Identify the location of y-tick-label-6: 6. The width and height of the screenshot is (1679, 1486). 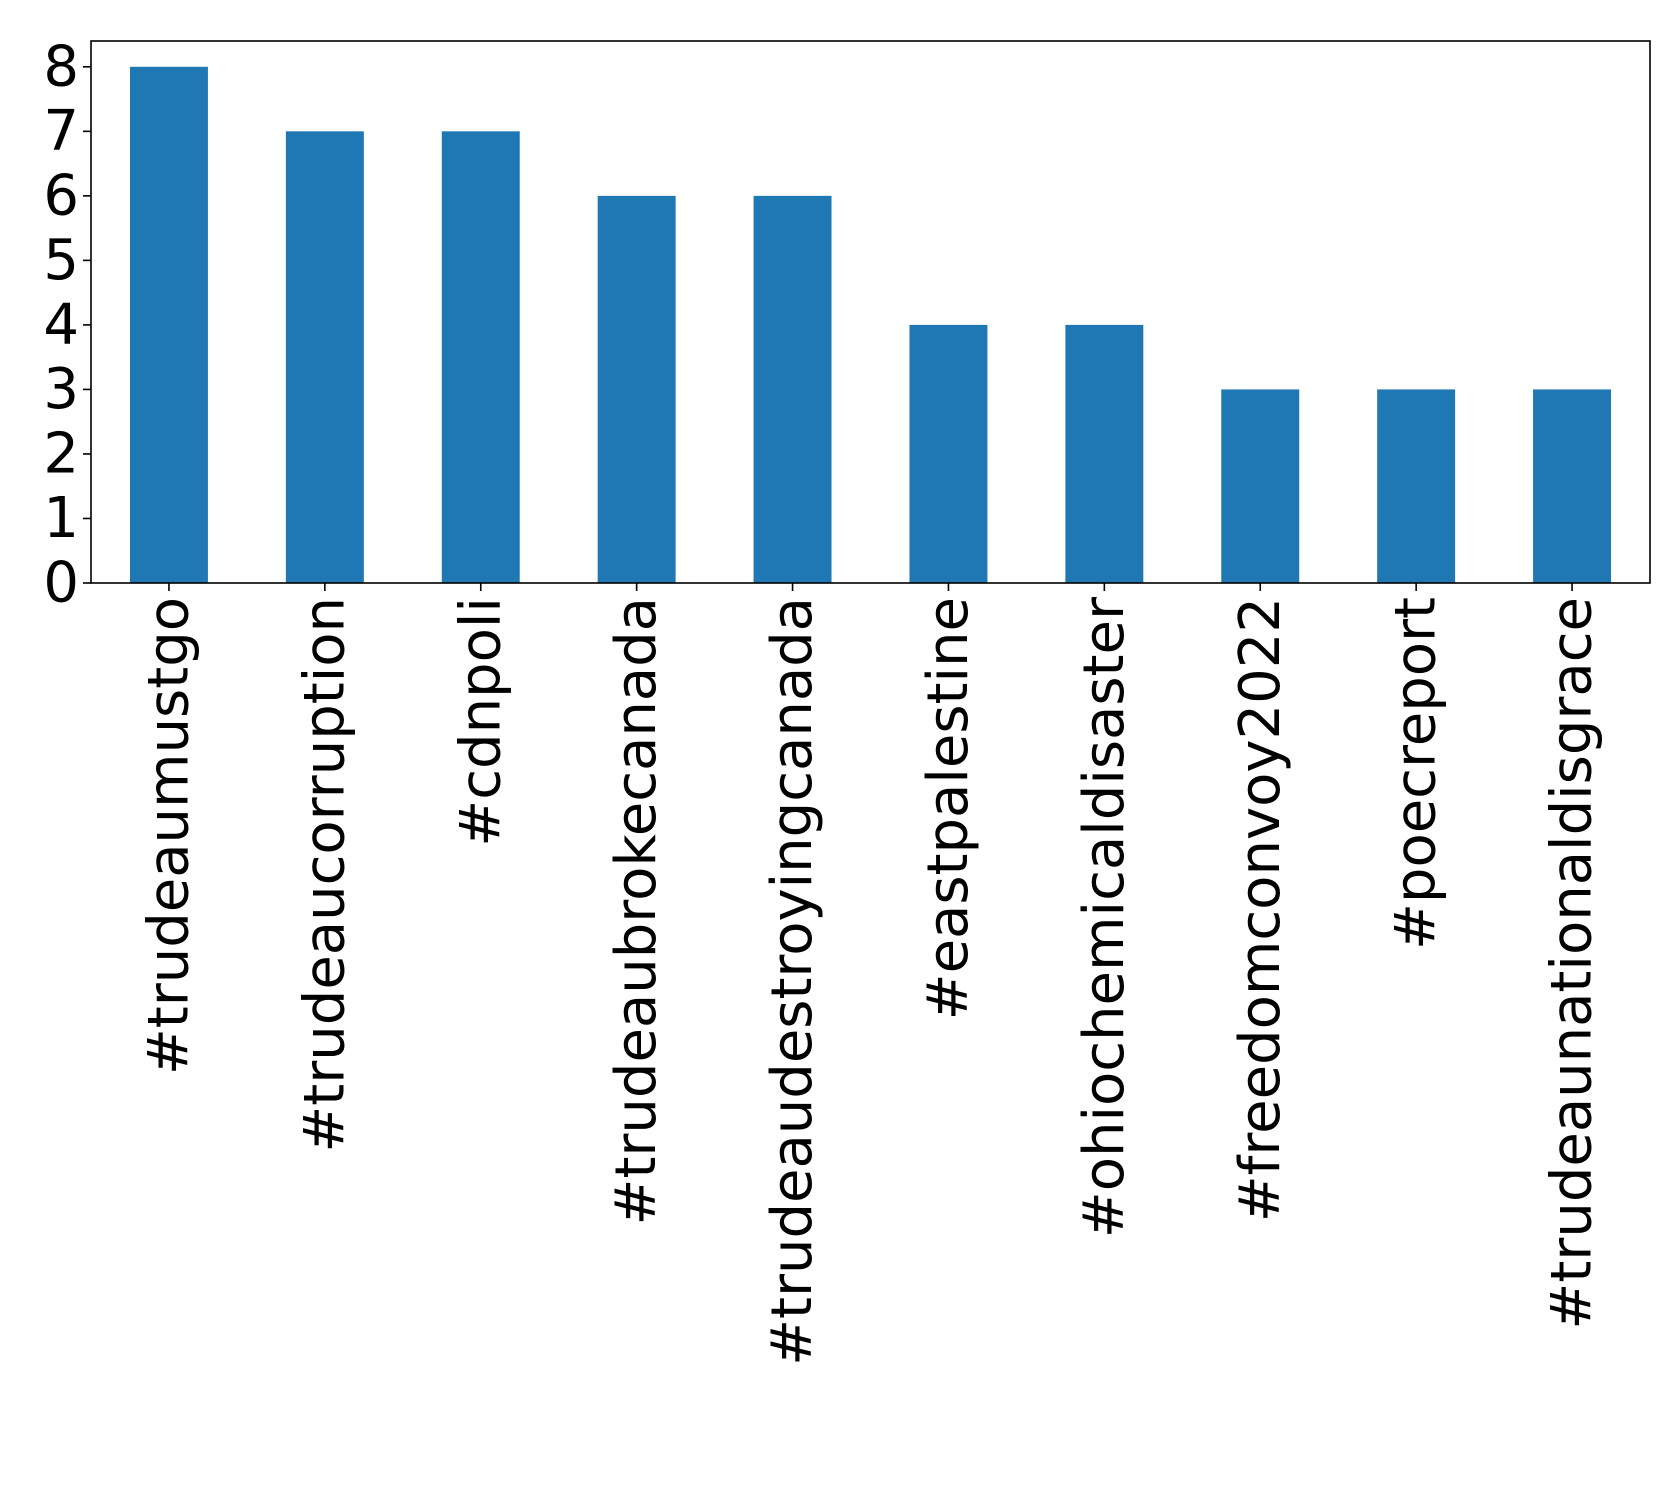
(61, 195).